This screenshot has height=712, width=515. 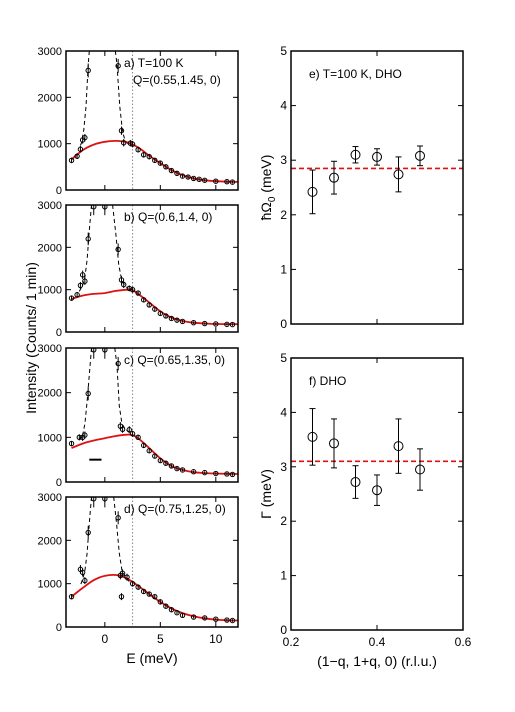 I want to click on panel-b: 0 1000 2000 3000 b) Q=(0.6,1.4, 0), so click(x=138, y=269).